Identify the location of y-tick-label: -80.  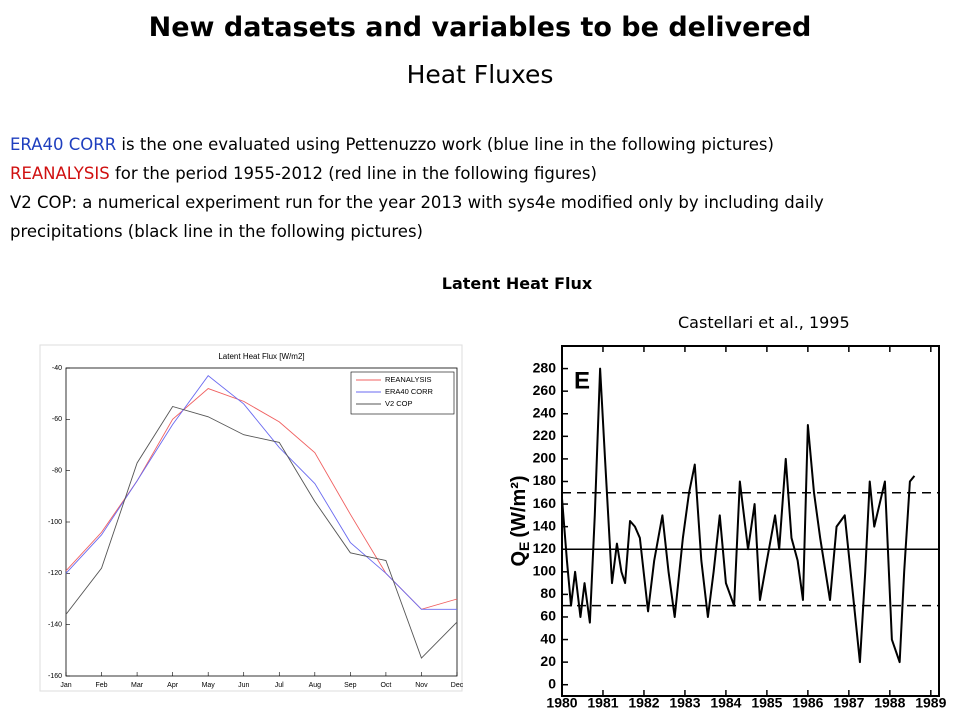
(57, 471).